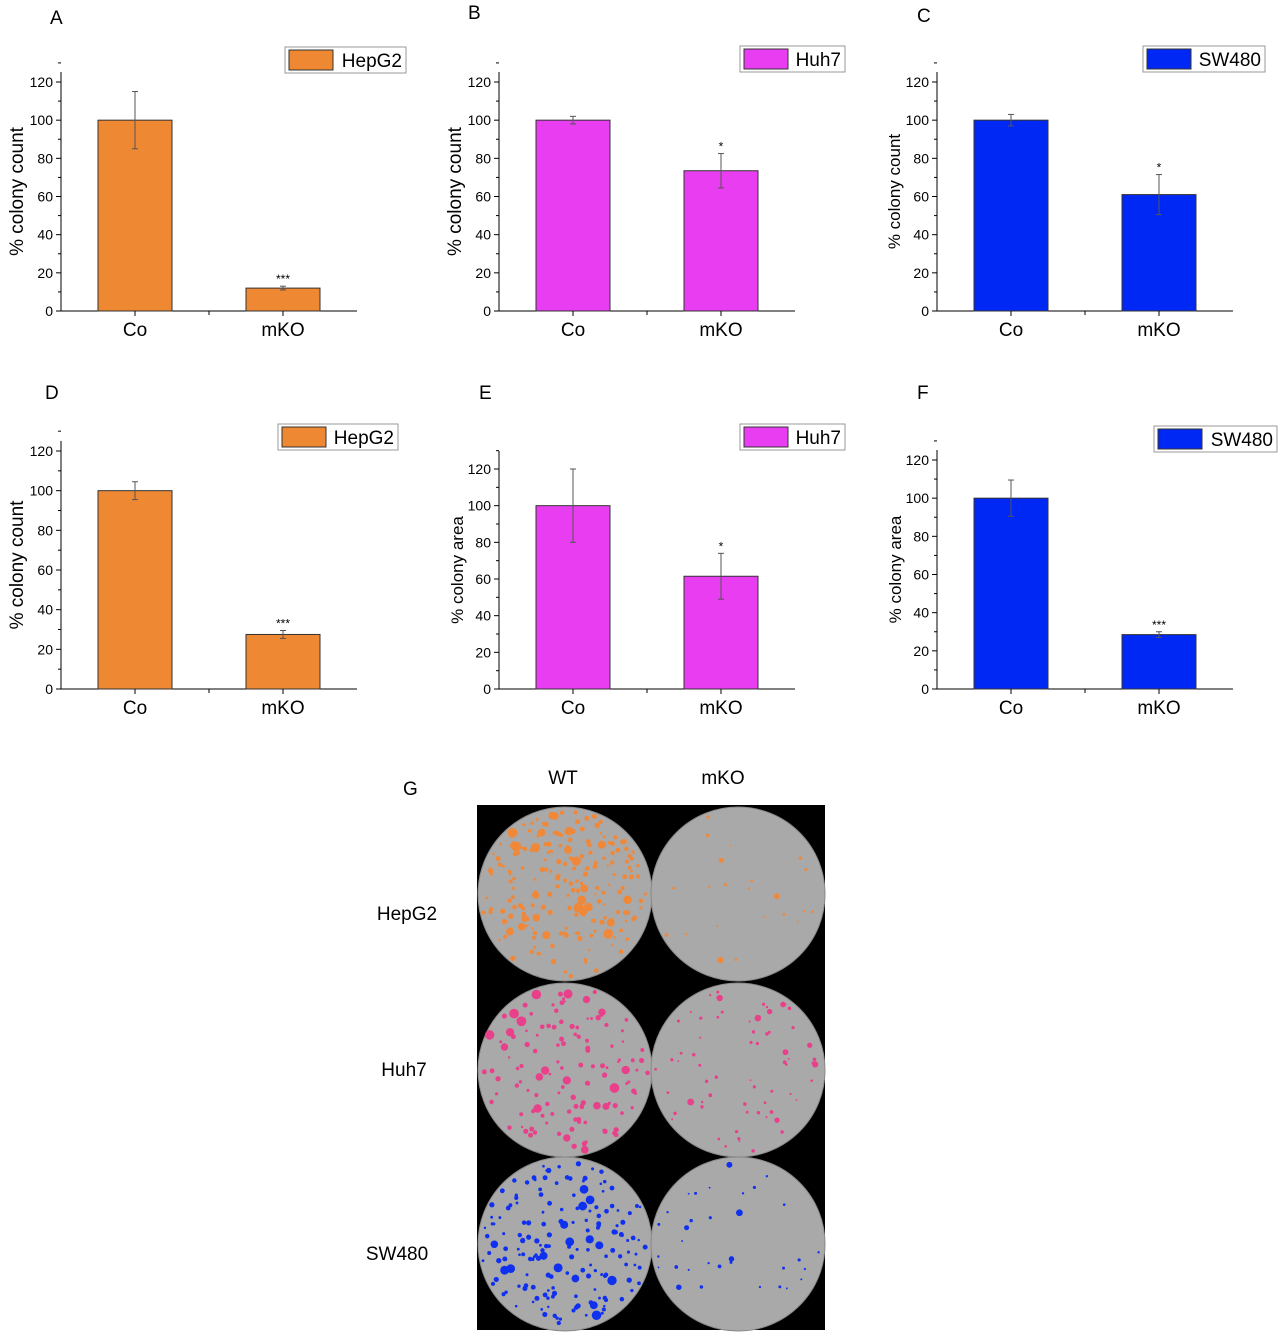  What do you see at coordinates (135, 215) in the screenshot?
I see `bar-Co` at bounding box center [135, 215].